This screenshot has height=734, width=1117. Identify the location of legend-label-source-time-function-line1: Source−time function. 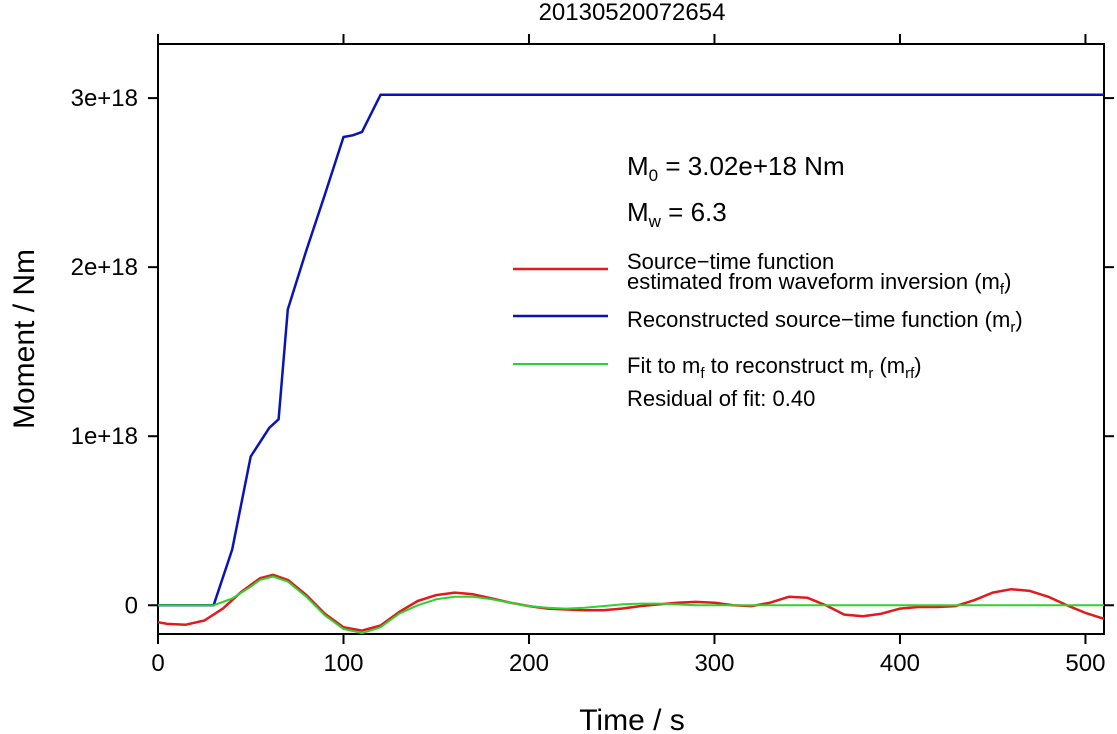
(730, 261).